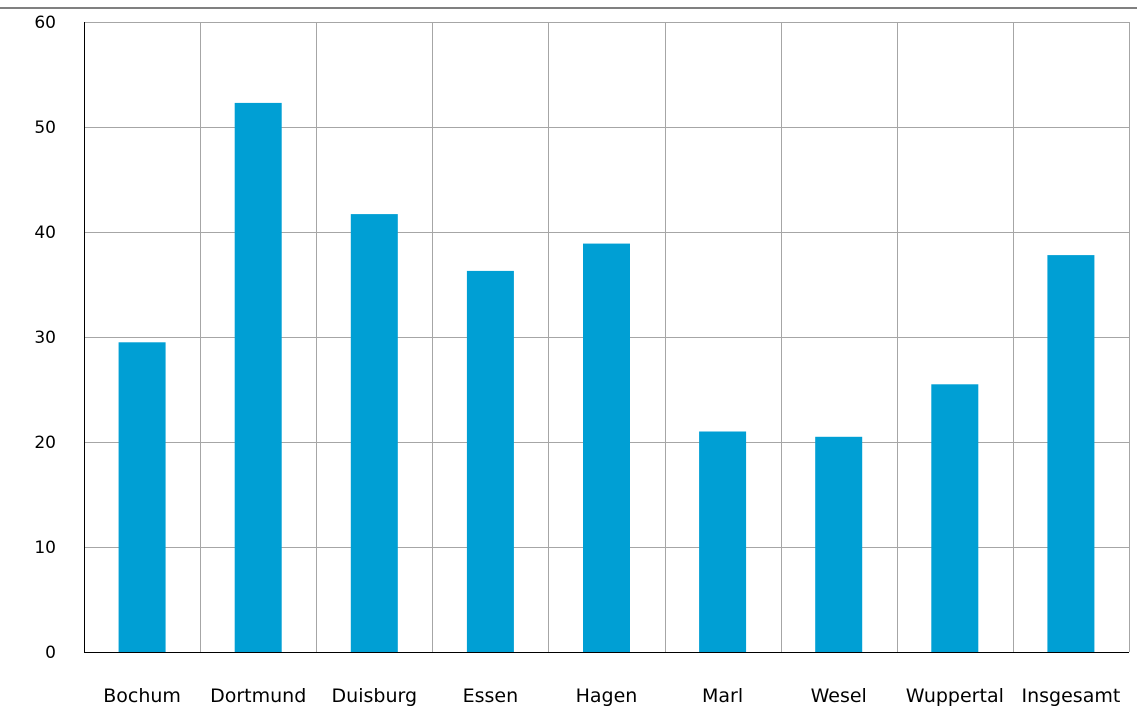 The image size is (1137, 711). I want to click on bar-wesel, so click(839, 544).